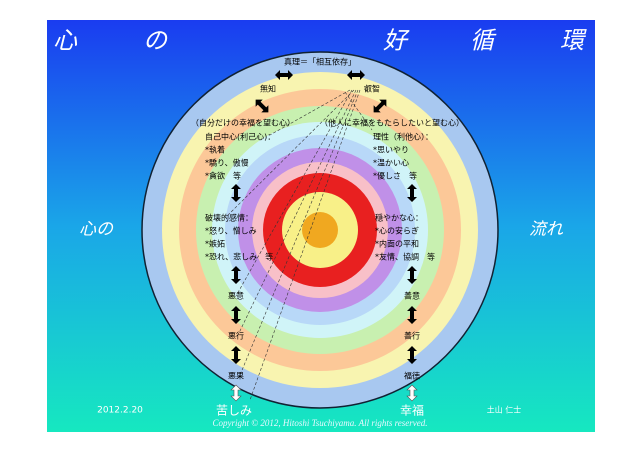 Image resolution: width=640 pixels, height=452 pixels. Describe the element at coordinates (156, 41) in the screenshot. I see `title-char: の` at that location.